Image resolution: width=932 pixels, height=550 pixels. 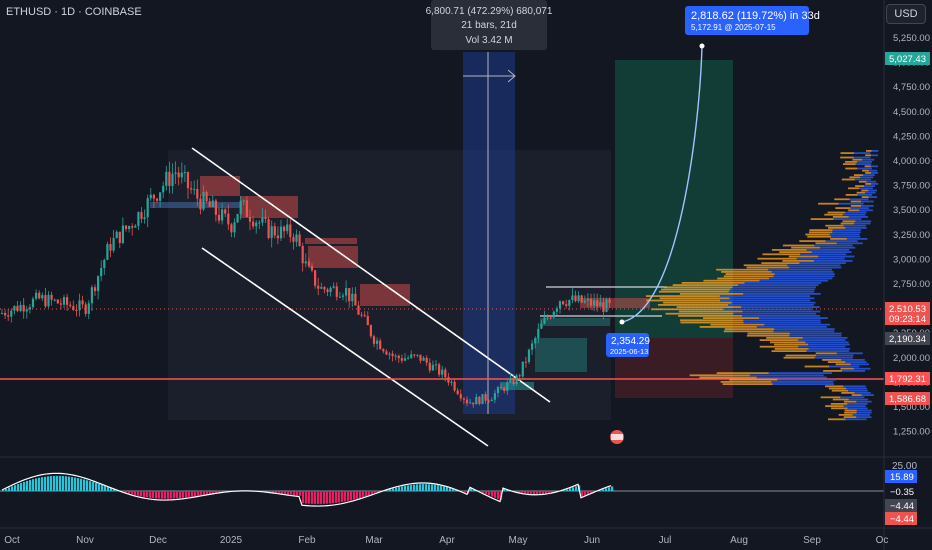 What do you see at coordinates (906, 14) in the screenshot?
I see `currency-button: USD` at bounding box center [906, 14].